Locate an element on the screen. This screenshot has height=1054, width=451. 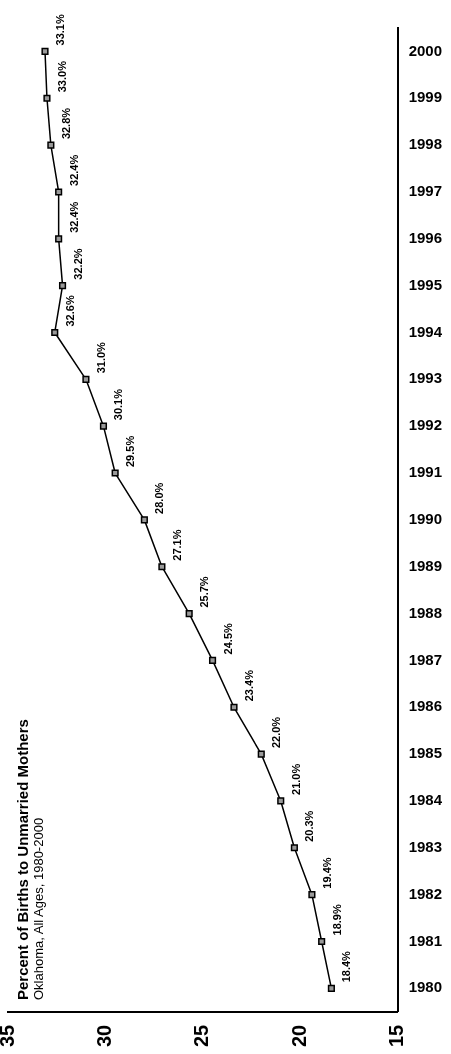
y-tick-label: 1992 is located at coordinates (425, 425).